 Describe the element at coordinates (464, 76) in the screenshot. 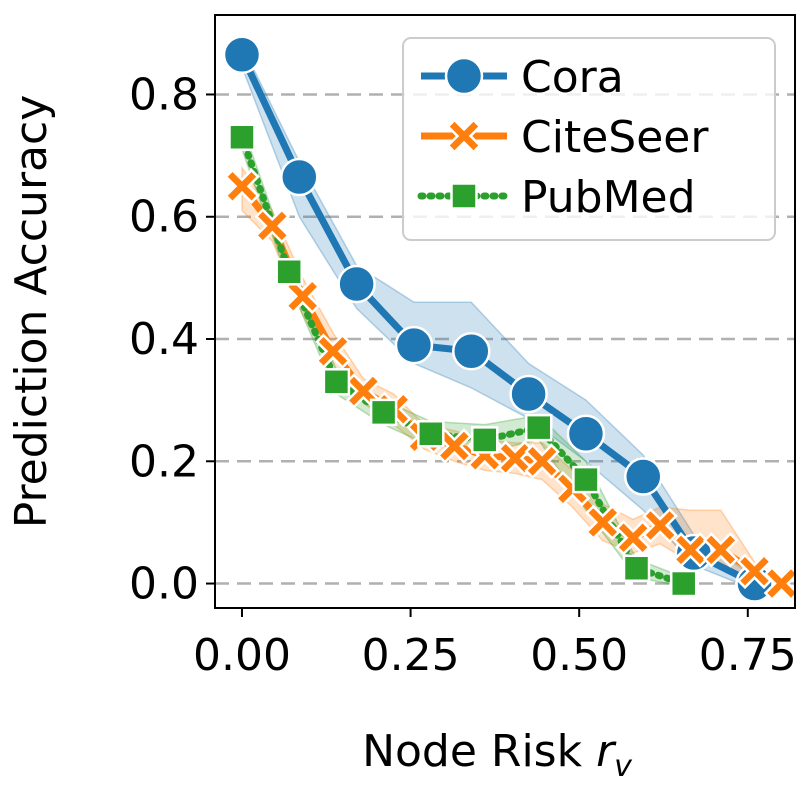

I see `legend-marker-cora` at that location.